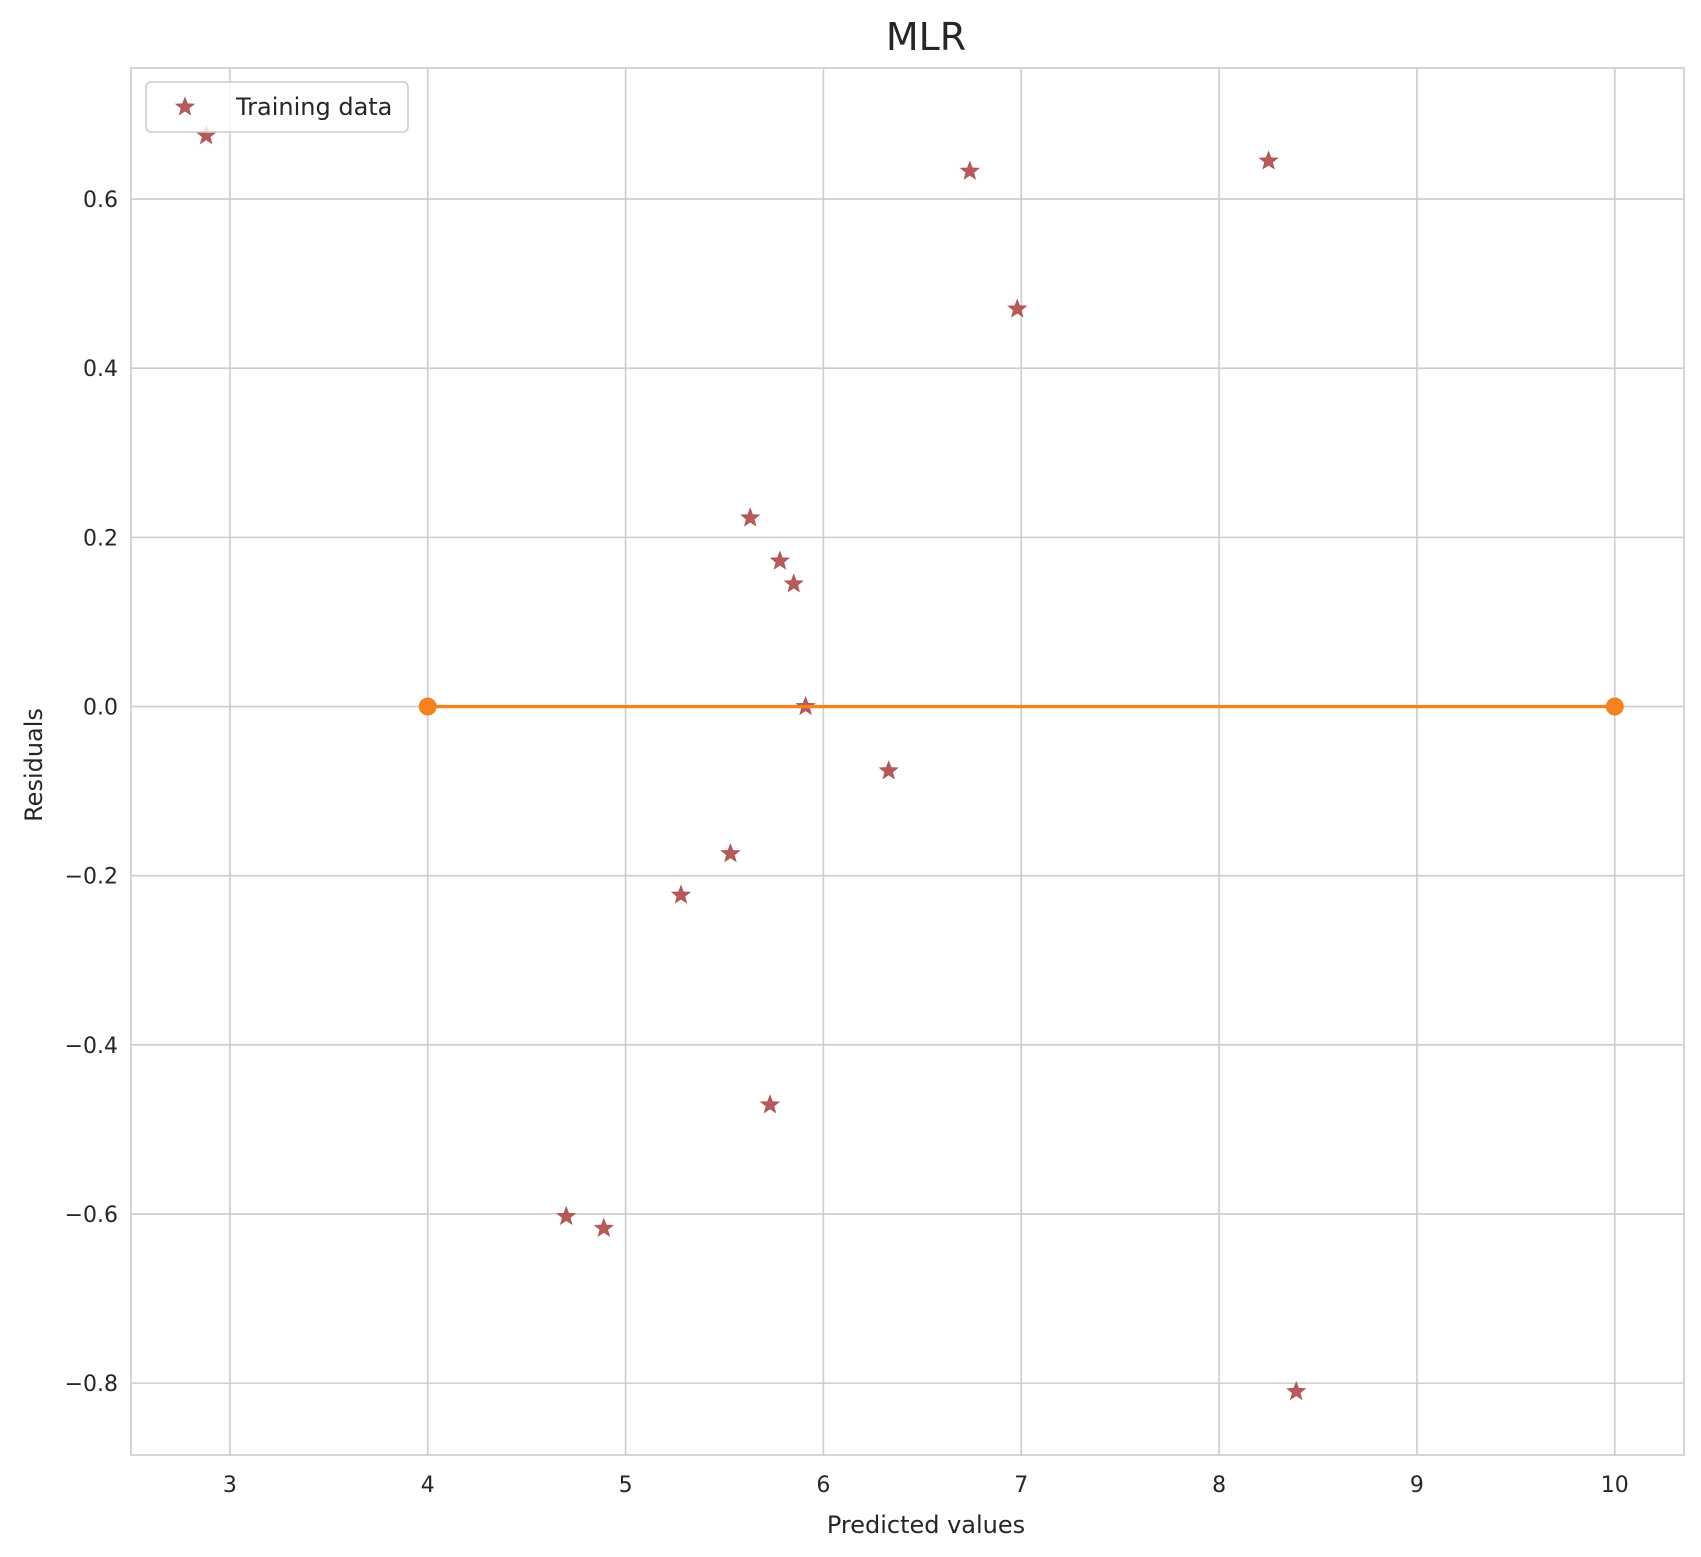  I want to click on x-tick-label: 7, so click(1021, 1485).